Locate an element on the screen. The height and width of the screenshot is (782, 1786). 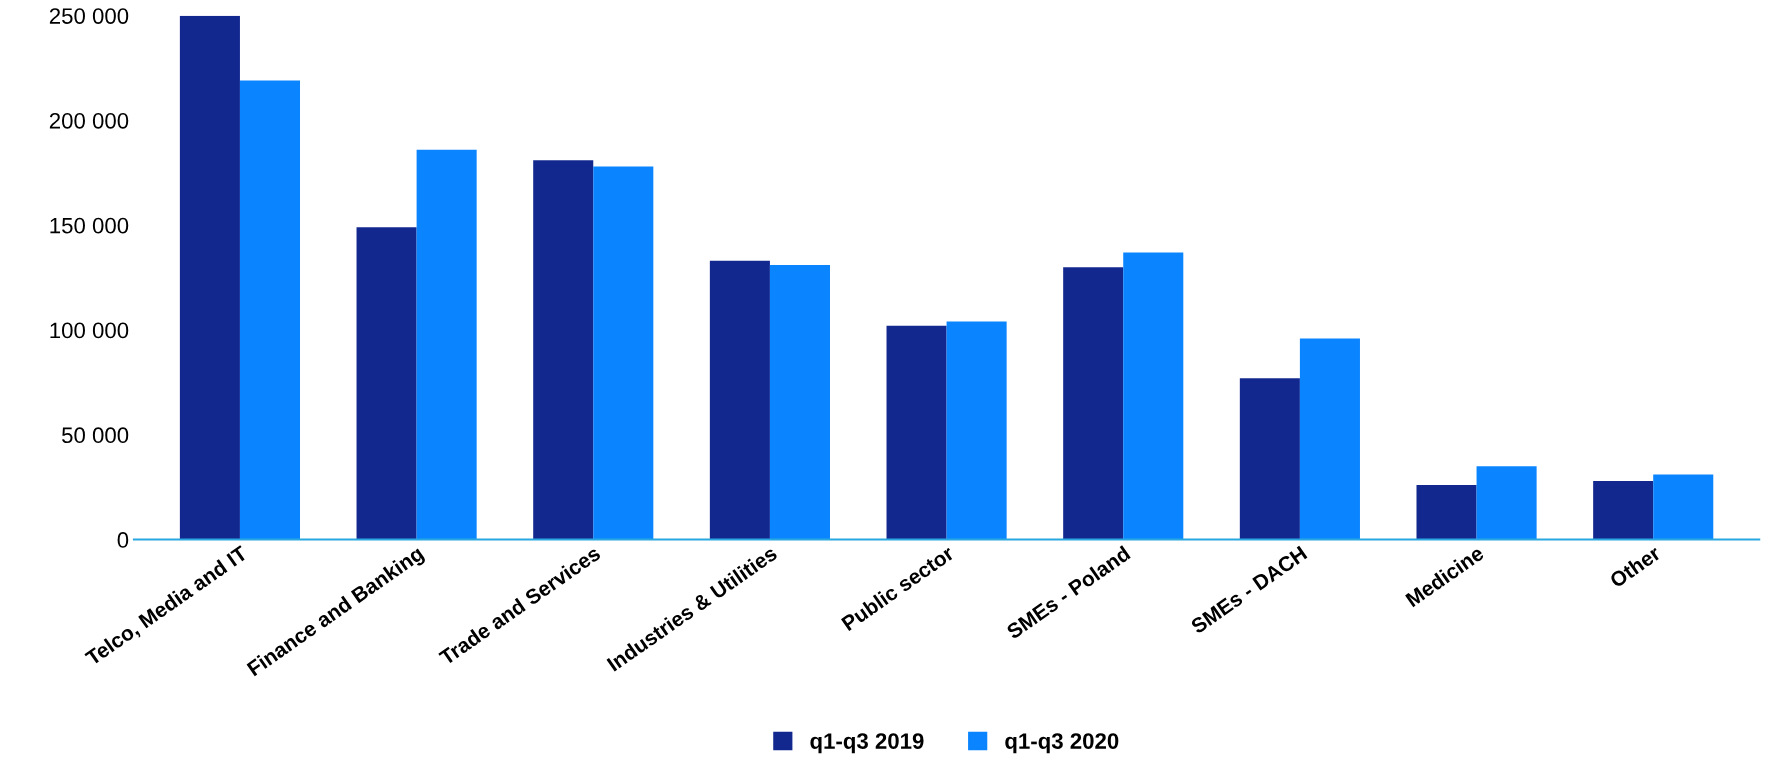
y-tick-label: 200 000 is located at coordinates (89, 120).